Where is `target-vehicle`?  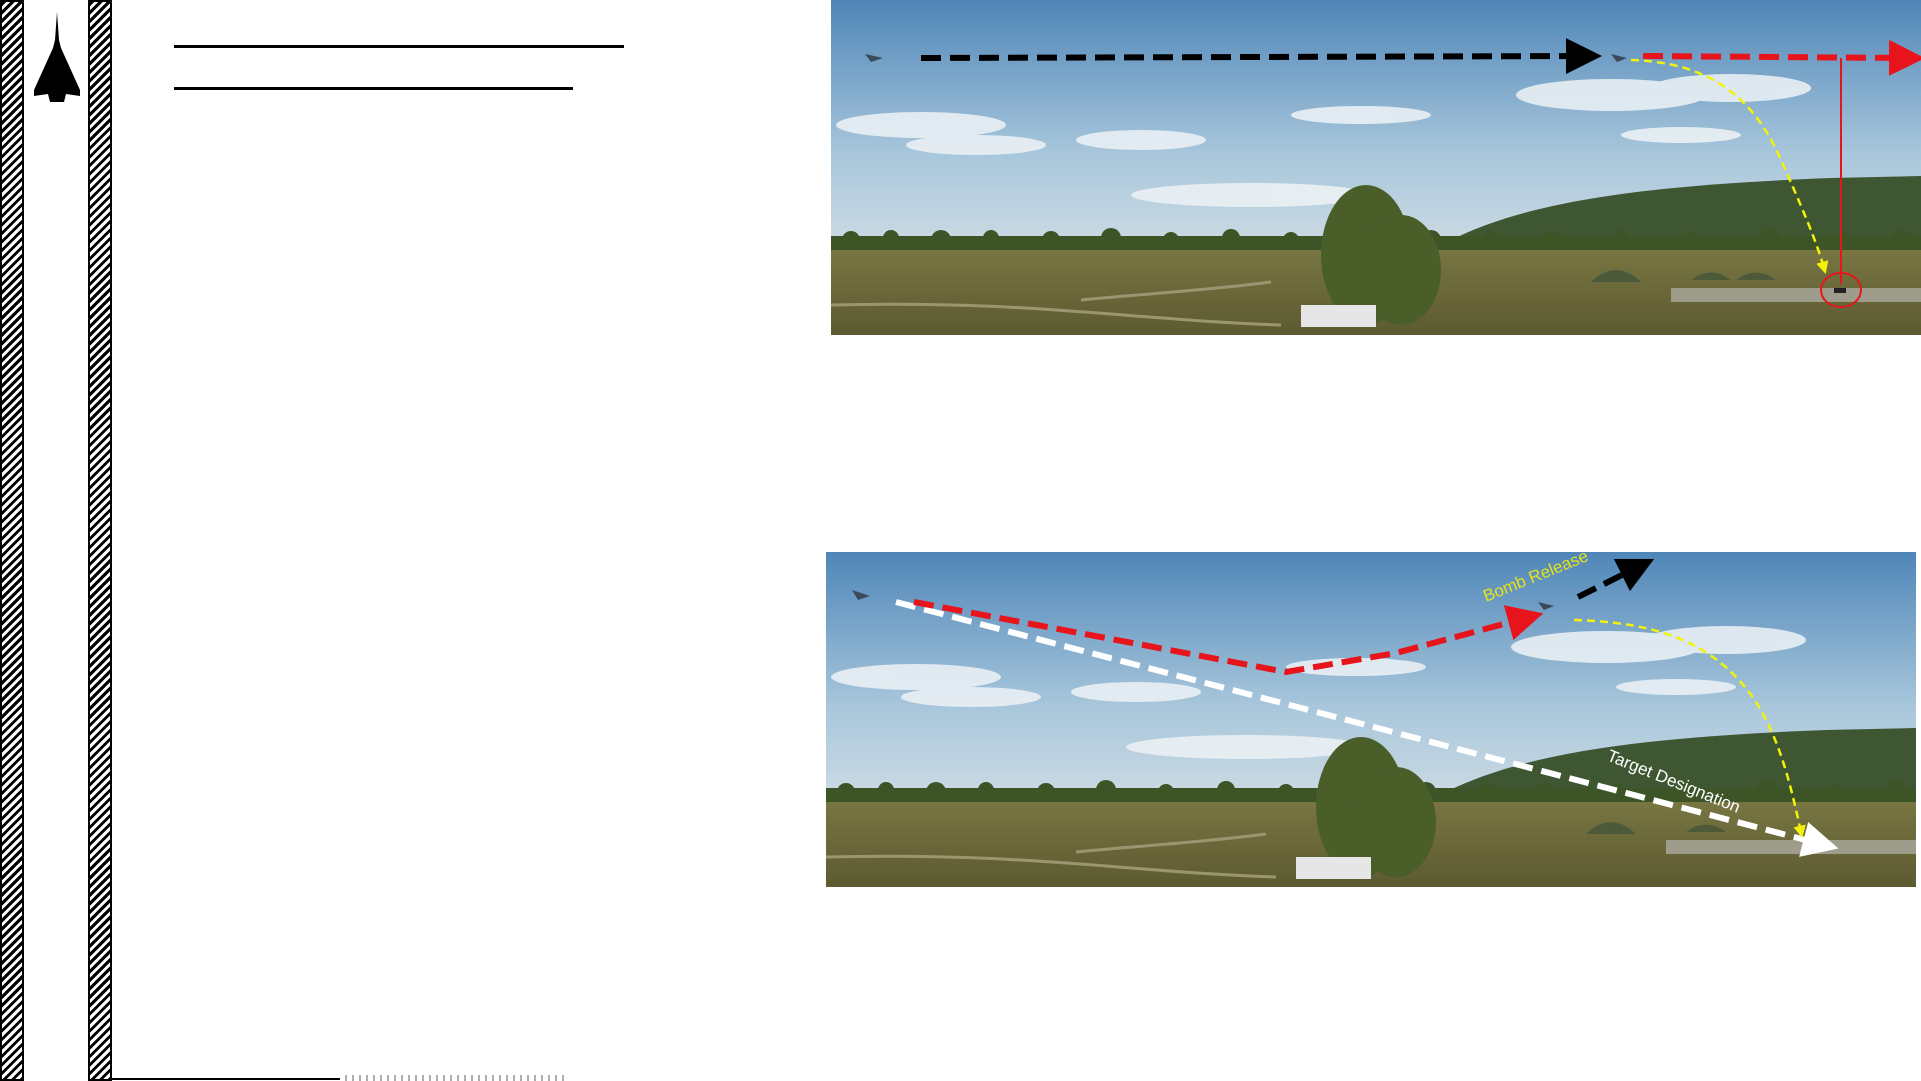 target-vehicle is located at coordinates (1840, 290).